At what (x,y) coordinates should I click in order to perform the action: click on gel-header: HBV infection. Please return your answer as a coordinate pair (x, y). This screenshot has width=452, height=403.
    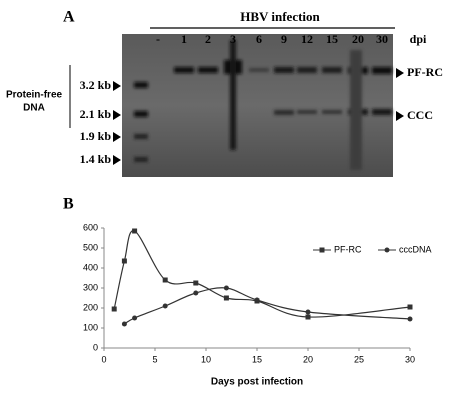
    Looking at the image, I should click on (280, 16).